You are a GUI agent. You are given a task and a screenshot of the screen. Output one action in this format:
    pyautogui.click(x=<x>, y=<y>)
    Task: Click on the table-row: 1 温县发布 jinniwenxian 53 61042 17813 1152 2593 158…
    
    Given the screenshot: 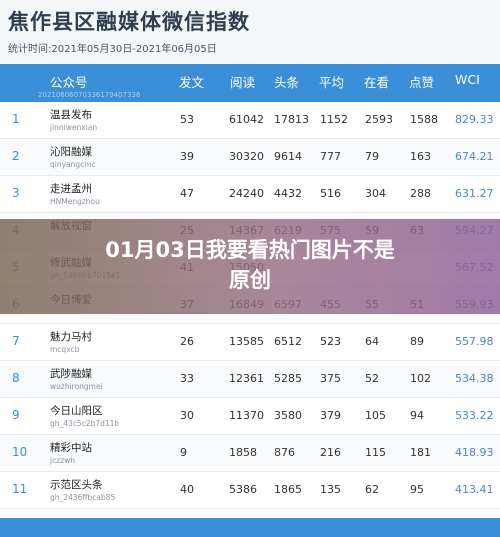 What is the action you would take?
    pyautogui.click(x=250, y=120)
    